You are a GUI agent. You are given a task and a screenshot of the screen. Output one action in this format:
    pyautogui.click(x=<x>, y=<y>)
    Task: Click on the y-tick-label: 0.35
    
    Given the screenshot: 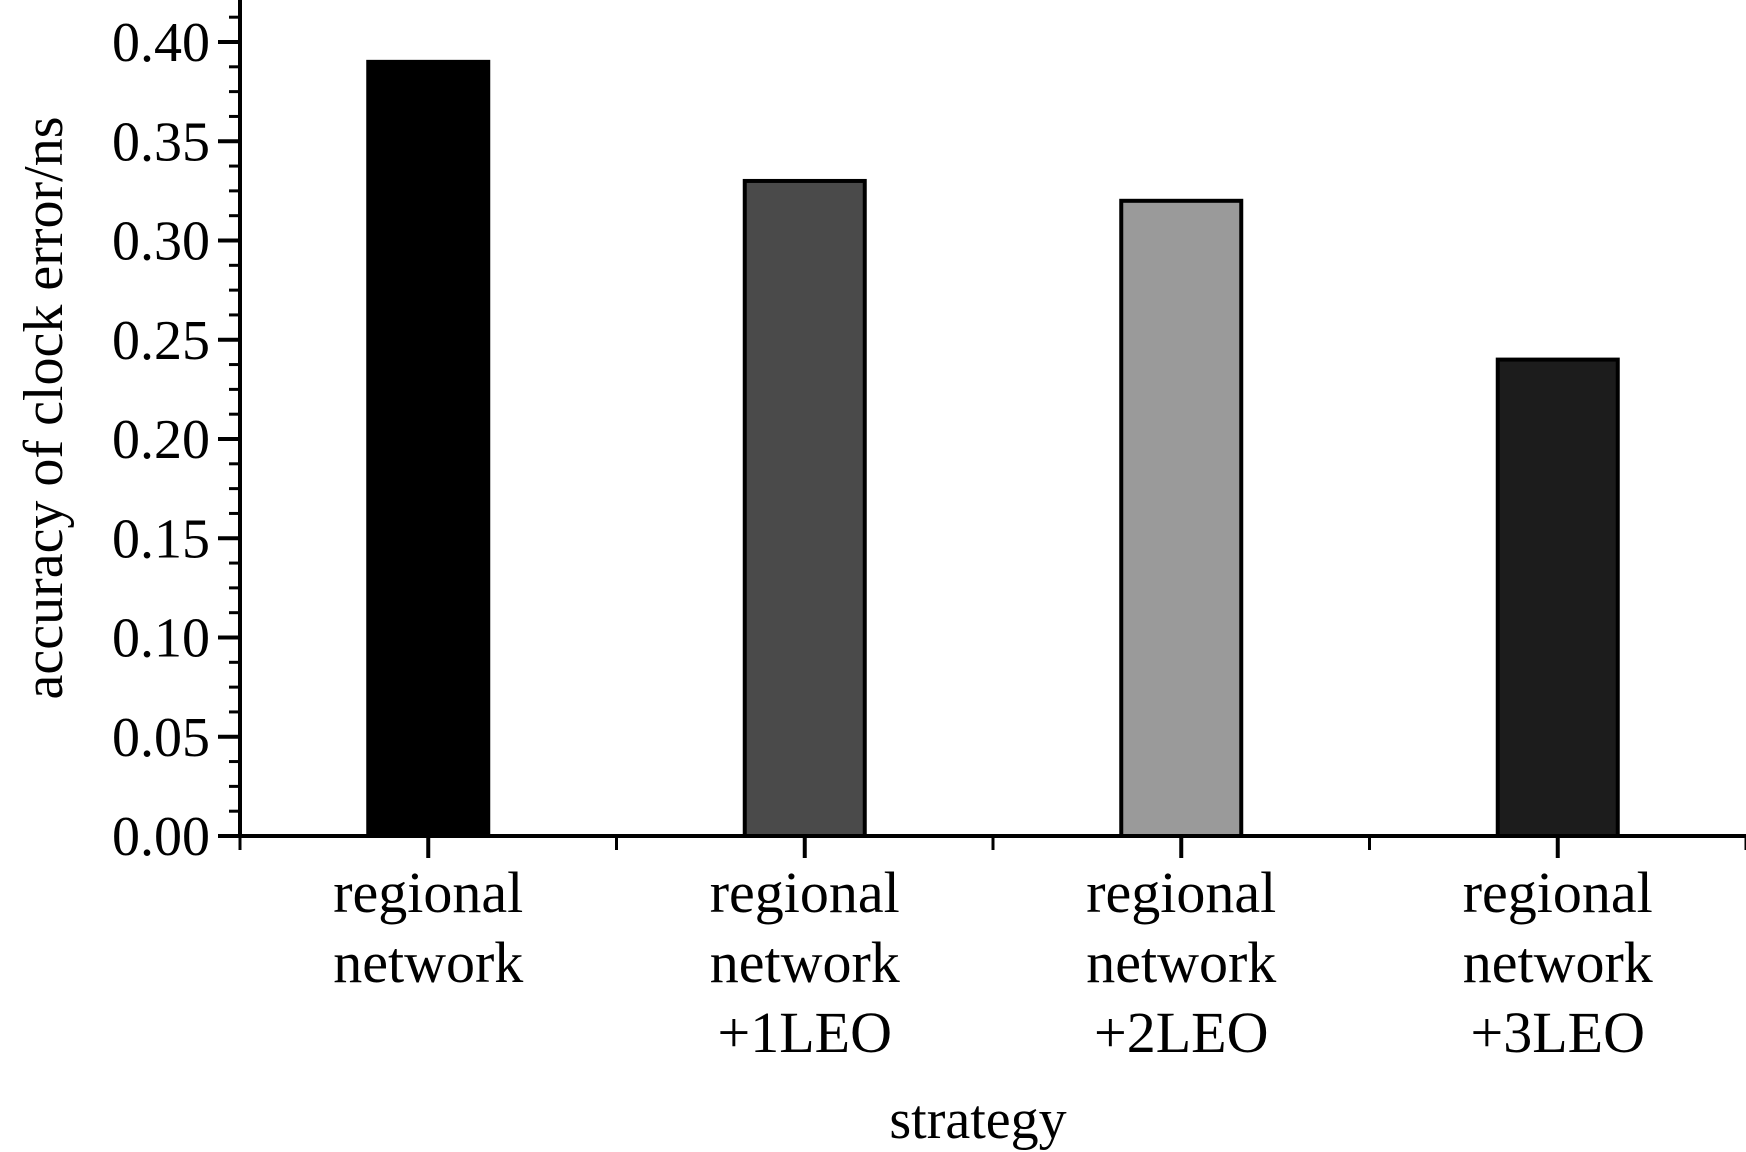 What is the action you would take?
    pyautogui.click(x=161, y=142)
    